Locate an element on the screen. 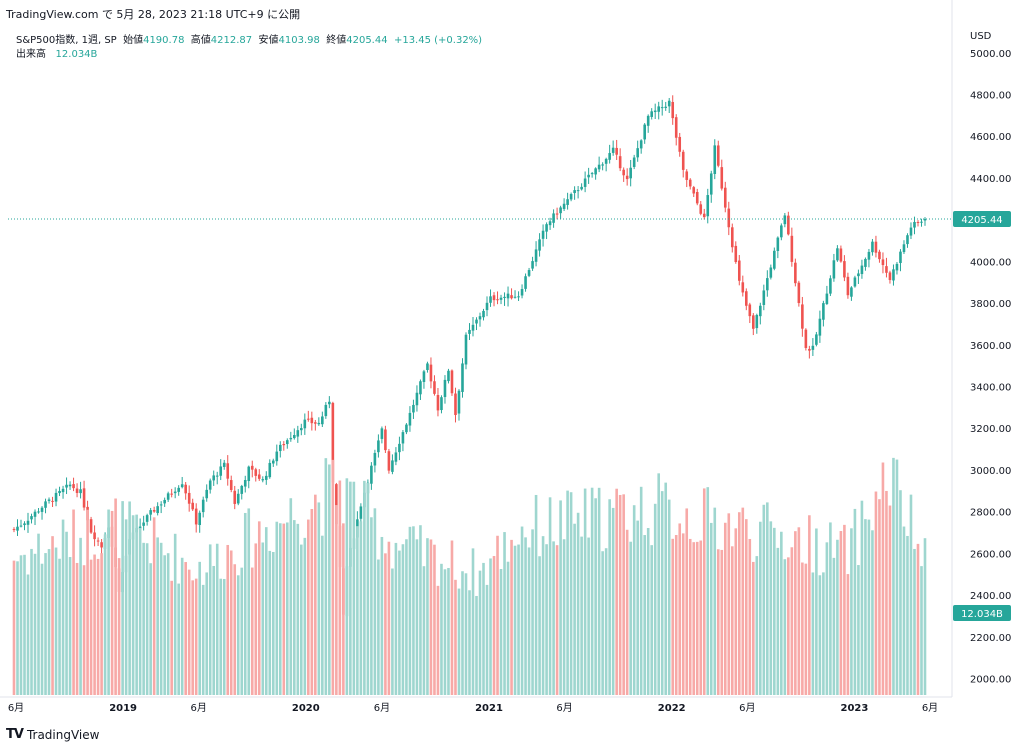 The width and height of the screenshot is (1024, 751). y-tick-label: 4800.00 is located at coordinates (990, 96).